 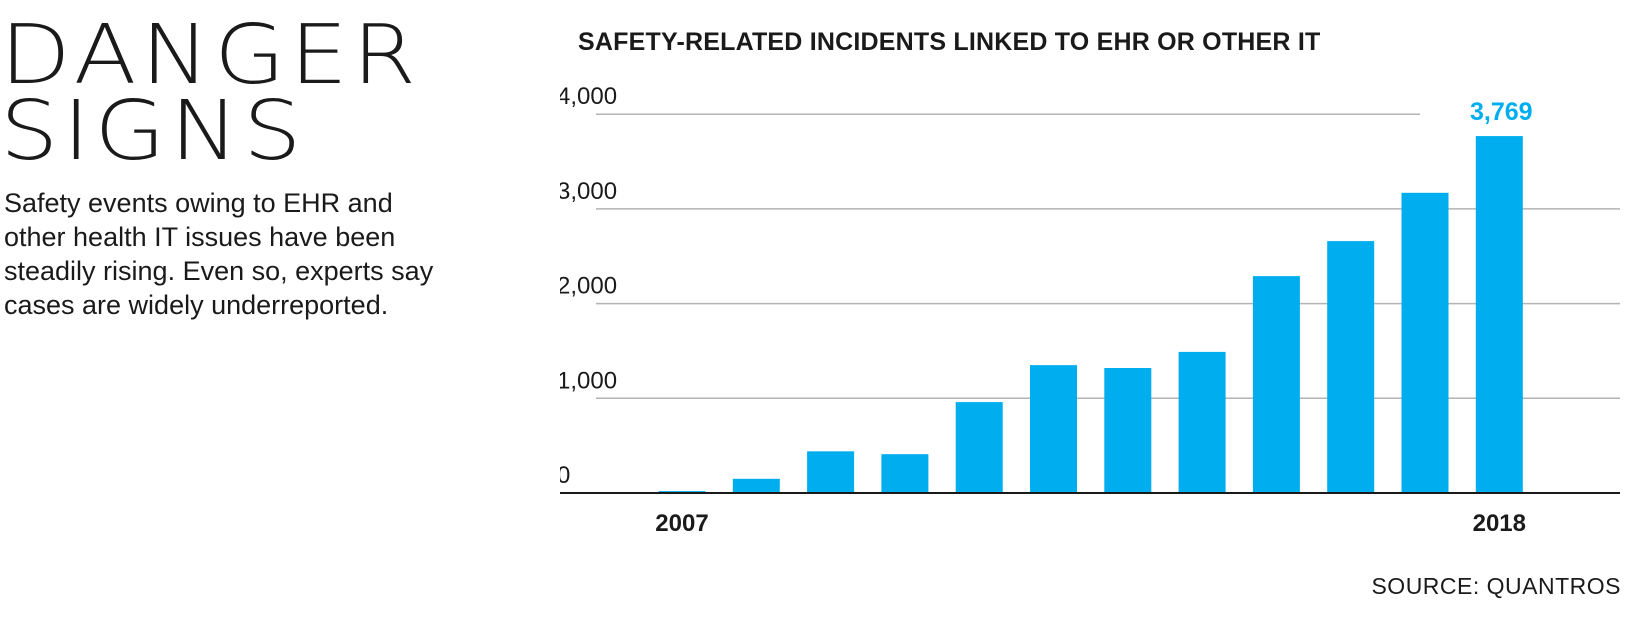 What do you see at coordinates (565, 475) in the screenshot?
I see `y-tick-label: 0` at bounding box center [565, 475].